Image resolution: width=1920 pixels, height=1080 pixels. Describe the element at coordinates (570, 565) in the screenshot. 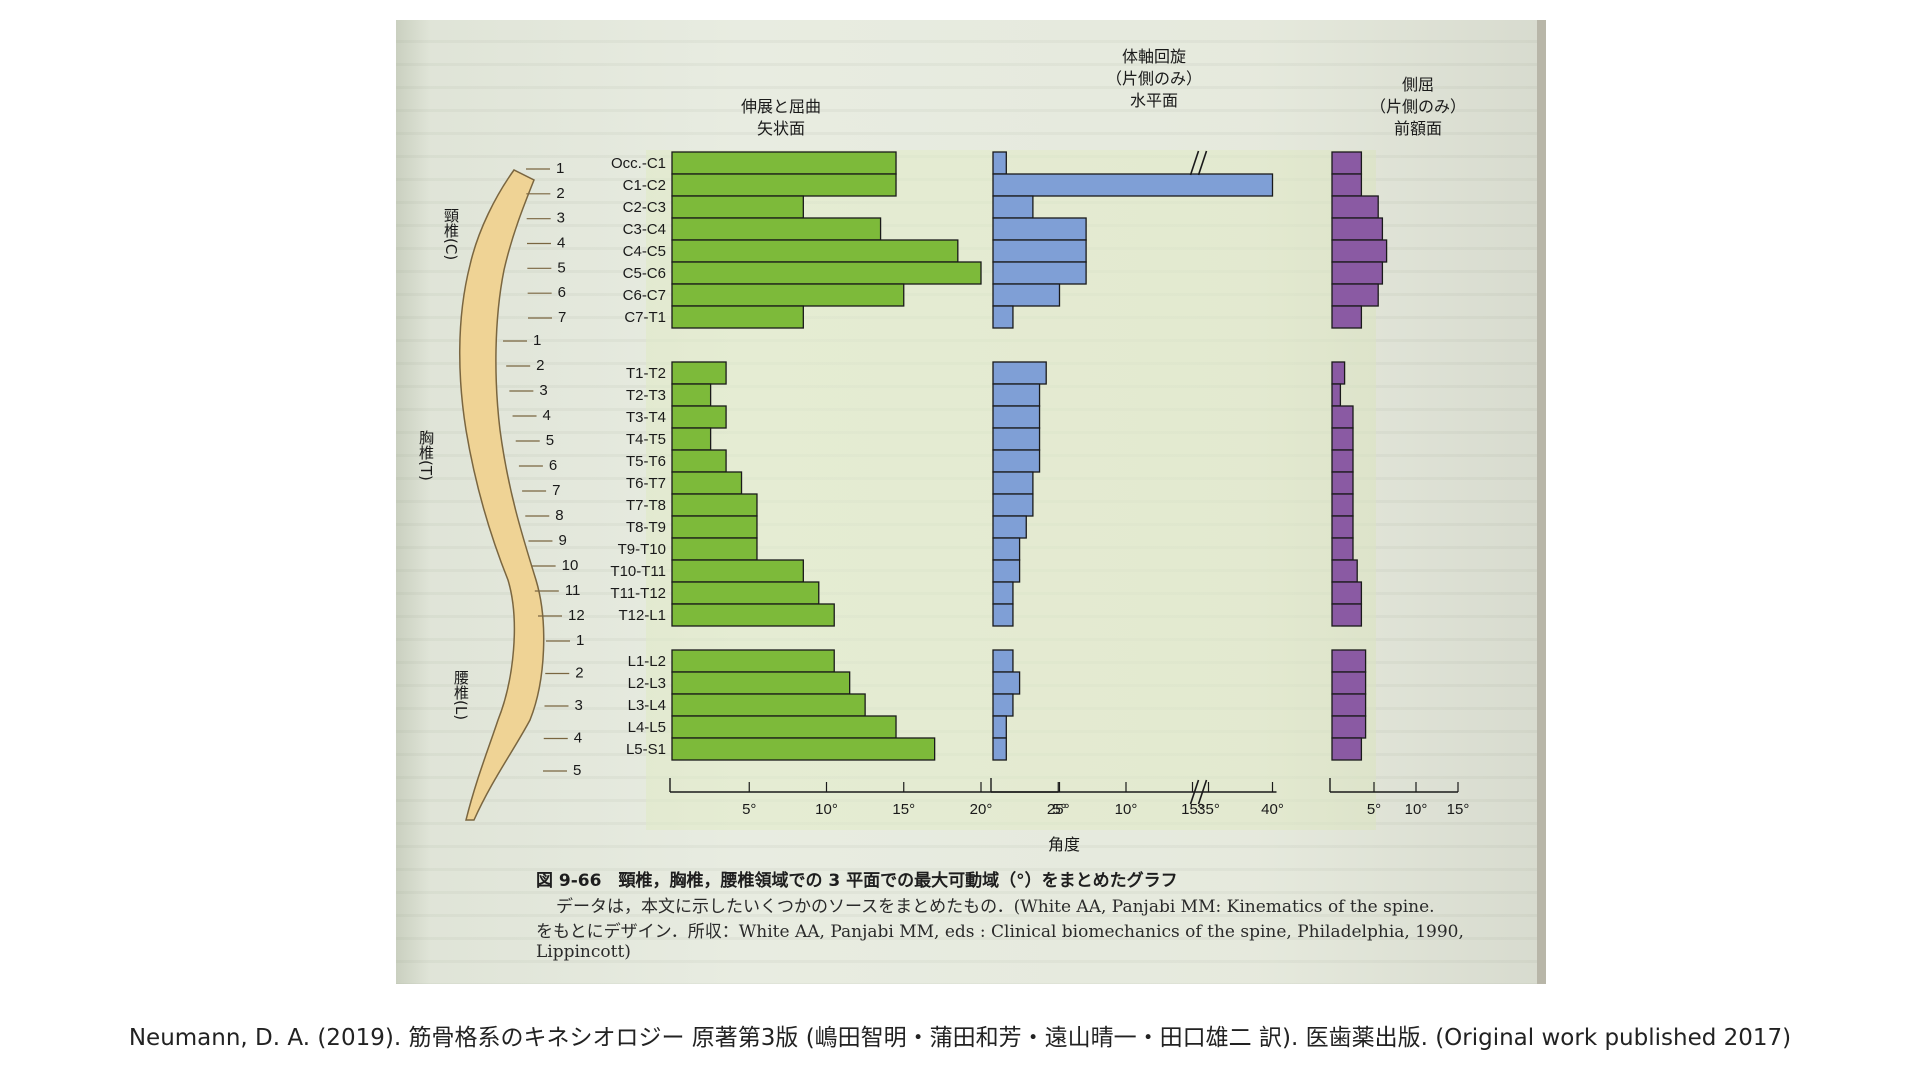

I see `thoracic-vertebra-number: 10` at that location.